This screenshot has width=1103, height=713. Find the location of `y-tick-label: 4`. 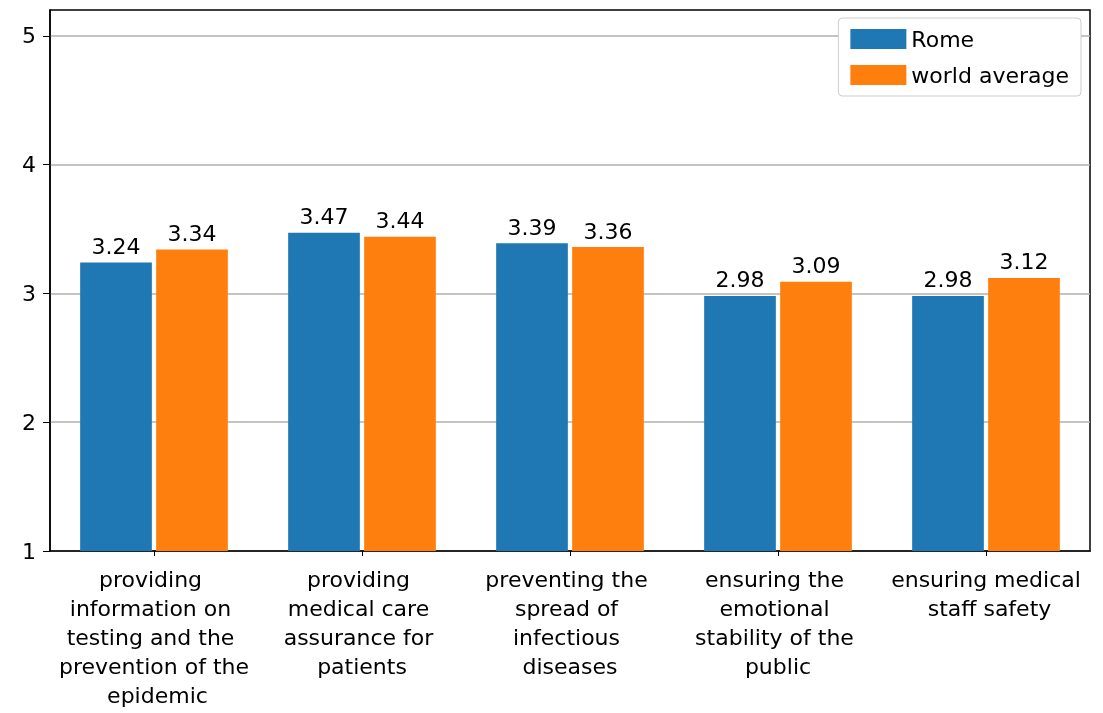

y-tick-label: 4 is located at coordinates (29, 165).